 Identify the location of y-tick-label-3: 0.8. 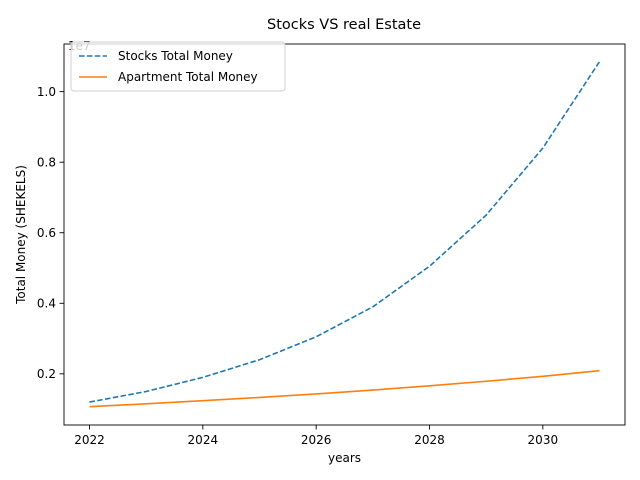
(46, 162).